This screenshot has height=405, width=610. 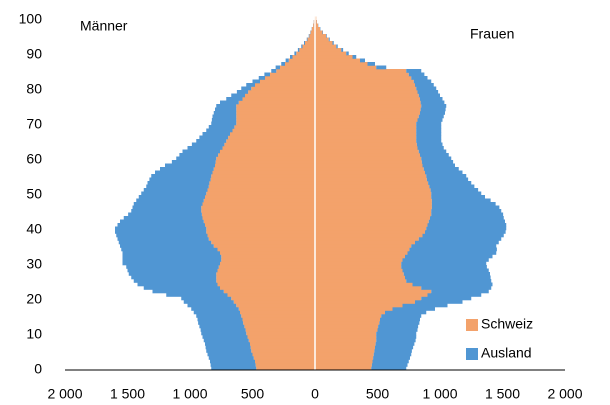 I want to click on x-tick-label: 1 000, so click(x=189, y=394).